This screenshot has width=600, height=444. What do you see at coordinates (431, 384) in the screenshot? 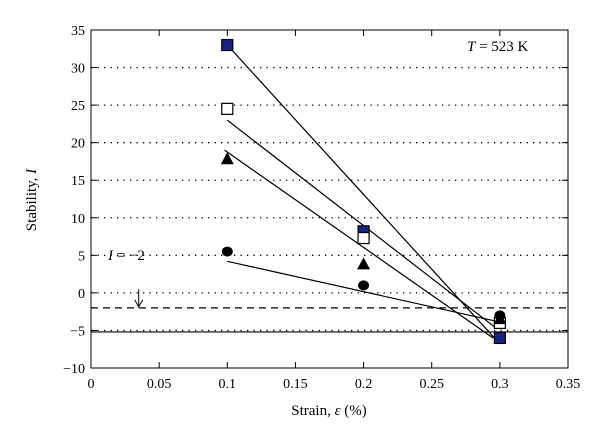
I see `x-tick-label: 0.25` at bounding box center [431, 384].